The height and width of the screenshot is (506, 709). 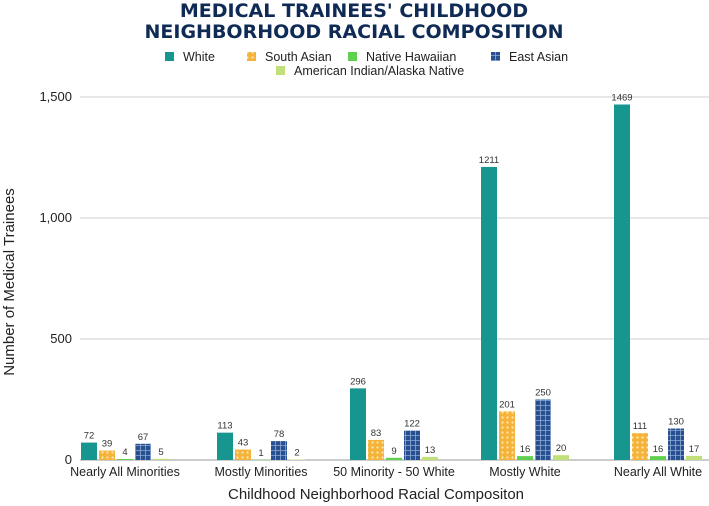 I want to click on legend-swatch-white, so click(x=169, y=56).